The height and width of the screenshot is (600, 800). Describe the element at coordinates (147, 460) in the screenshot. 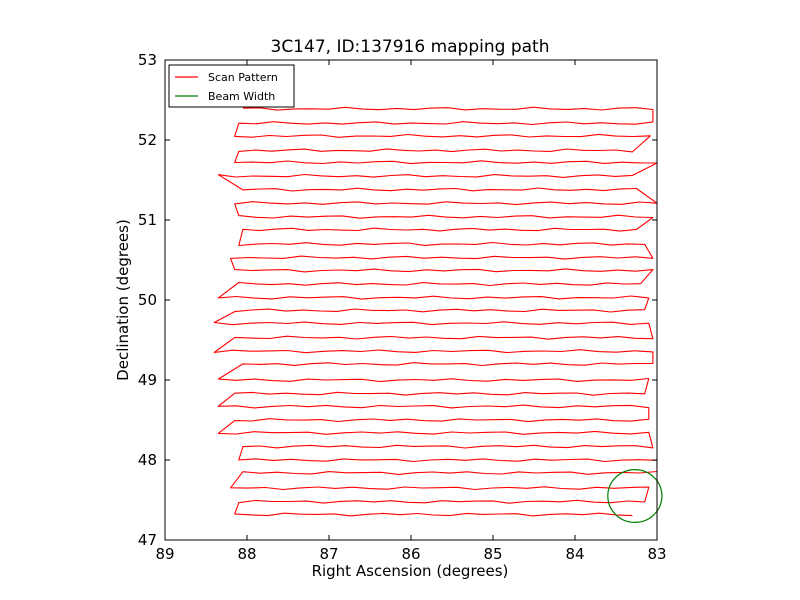

I see `y-tick-label: 48` at that location.